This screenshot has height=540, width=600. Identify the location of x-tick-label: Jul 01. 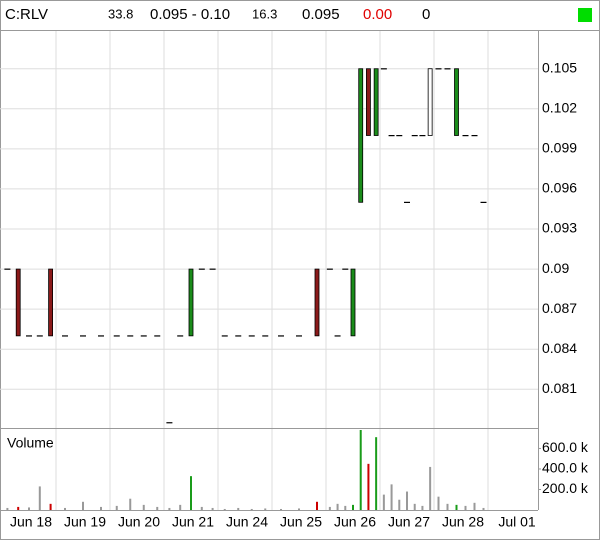
(517, 522).